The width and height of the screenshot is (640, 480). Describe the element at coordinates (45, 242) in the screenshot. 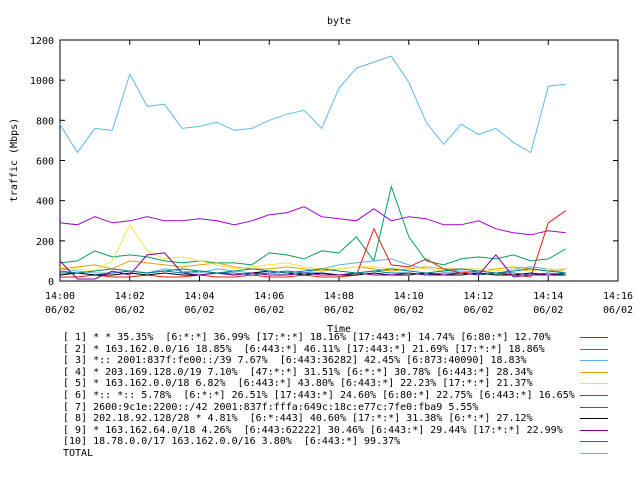

I see `y-tick-label: 200` at that location.